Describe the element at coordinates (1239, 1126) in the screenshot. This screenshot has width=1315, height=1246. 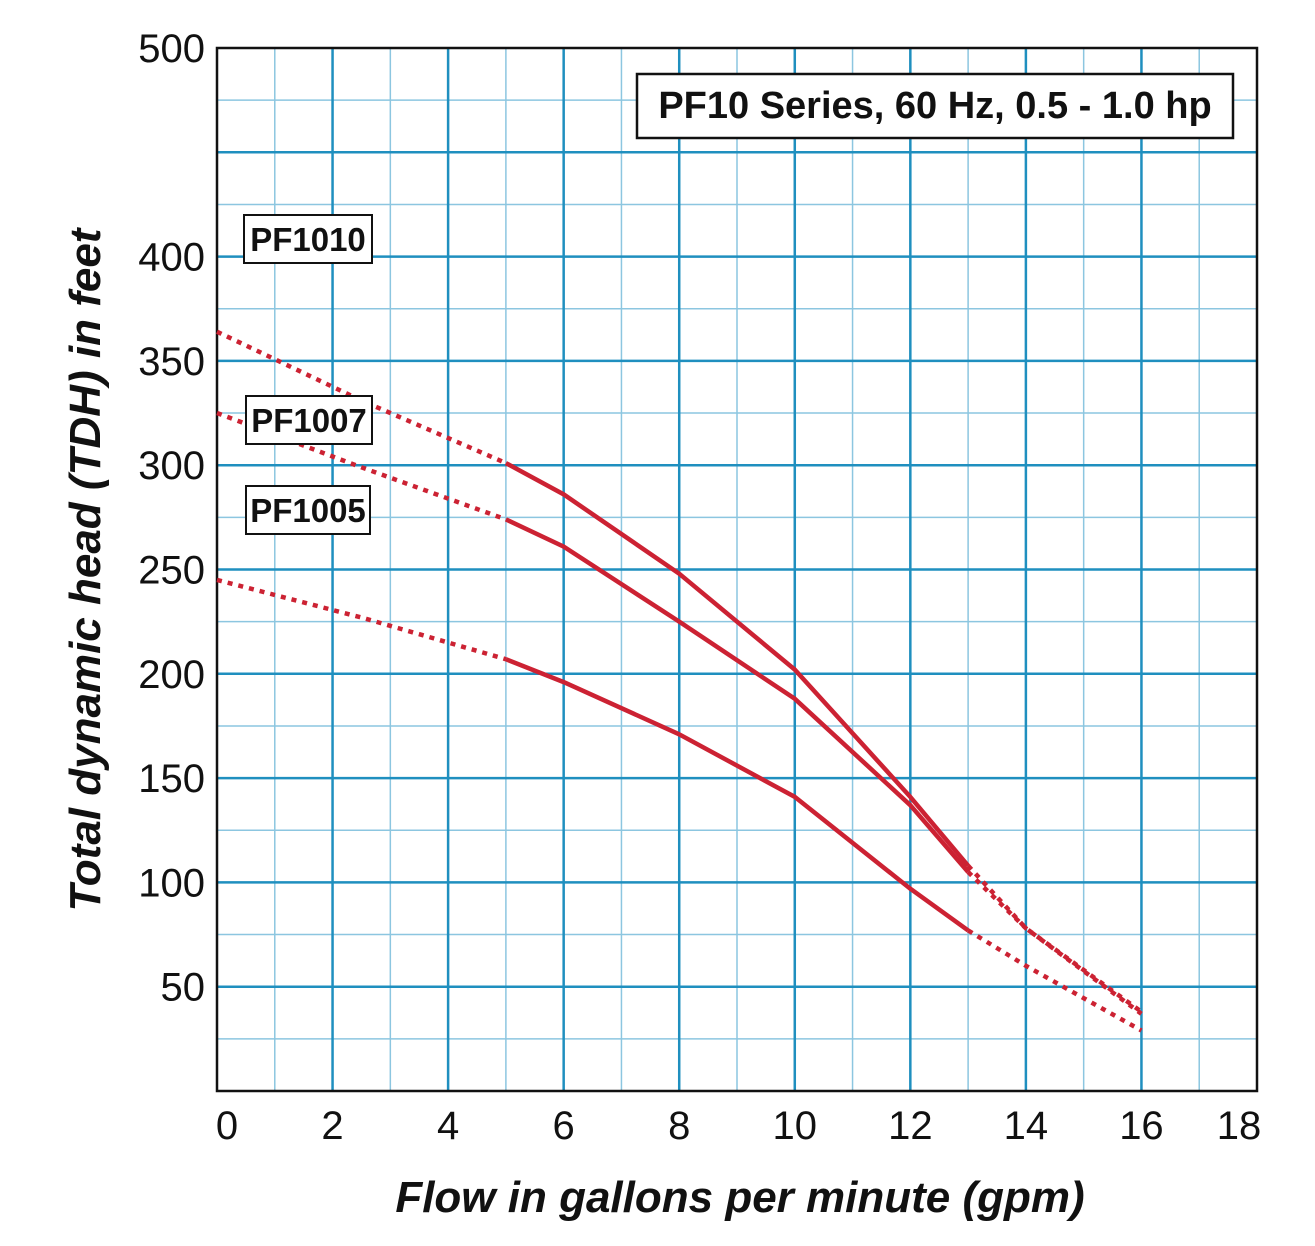
I see `x-tick-label: 18` at that location.